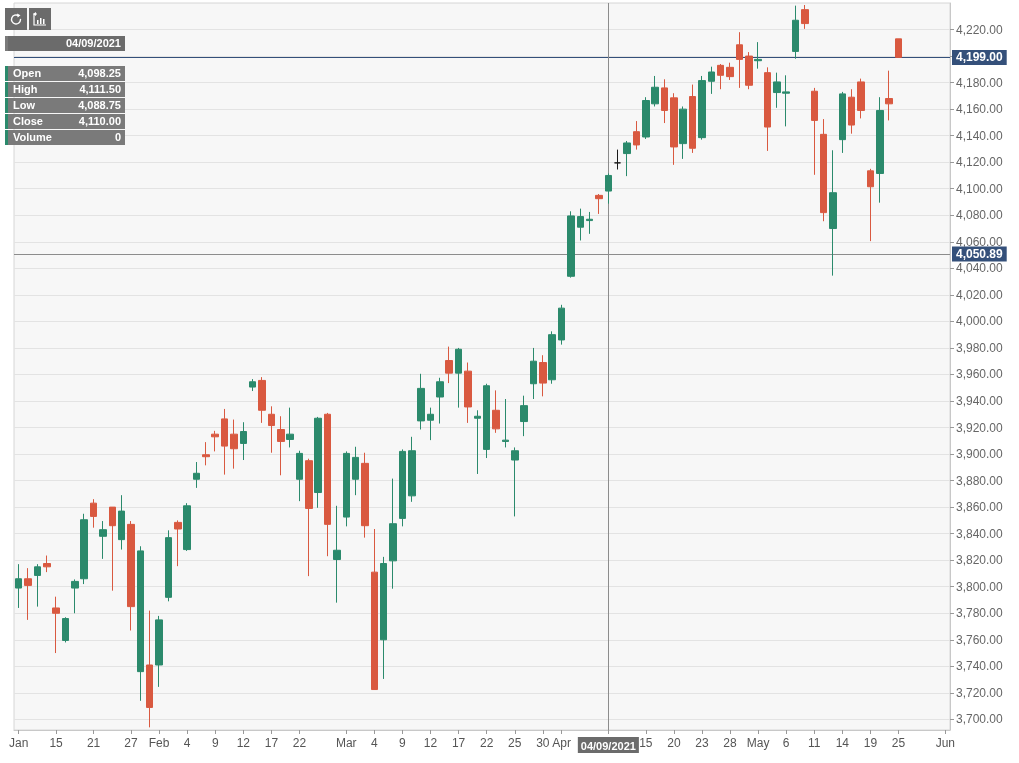 The image size is (1019, 763). What do you see at coordinates (99, 121) in the screenshot?
I see `annotation: 4,110.00` at bounding box center [99, 121].